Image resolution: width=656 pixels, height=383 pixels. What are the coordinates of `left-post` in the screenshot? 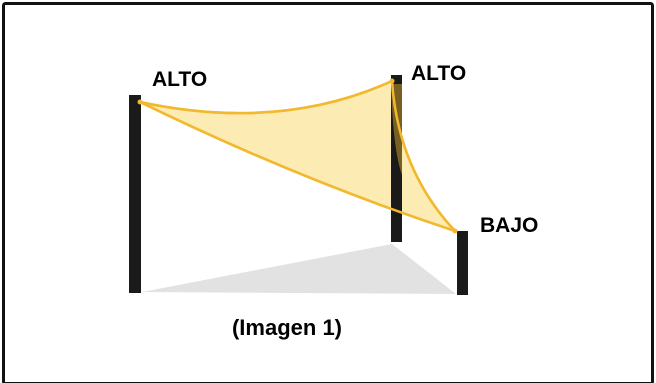 It's located at (135, 194).